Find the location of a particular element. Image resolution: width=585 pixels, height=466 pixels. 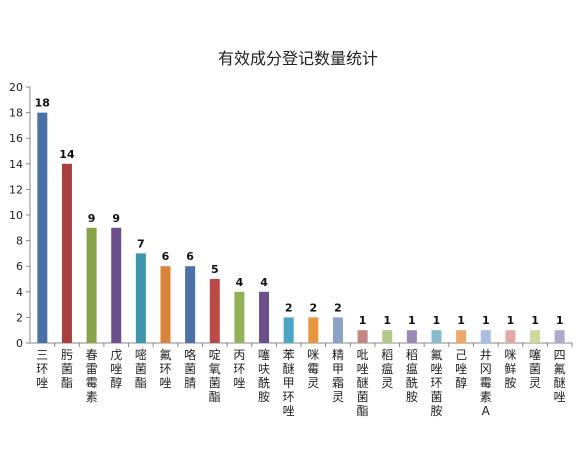

y-axis-ticks: 0 2 4 6 8 10 12 14 16 18 20 is located at coordinates (19, 215).